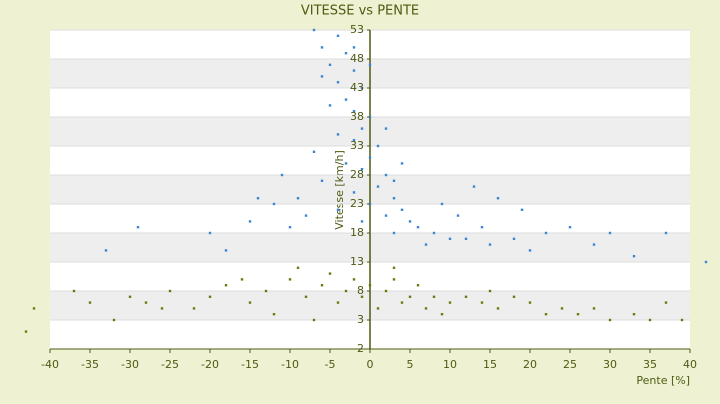 This screenshot has height=404, width=720. I want to click on x-axis-label: Pente [%], so click(663, 380).